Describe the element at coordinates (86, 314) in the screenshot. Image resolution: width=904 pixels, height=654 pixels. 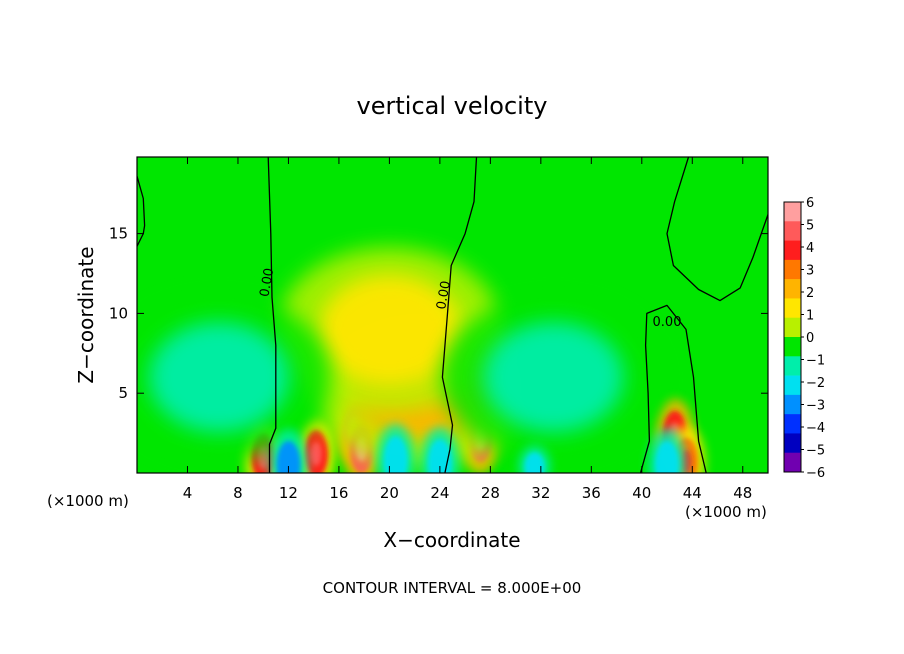
I see `y-axis-label: Z−coordinate` at that location.